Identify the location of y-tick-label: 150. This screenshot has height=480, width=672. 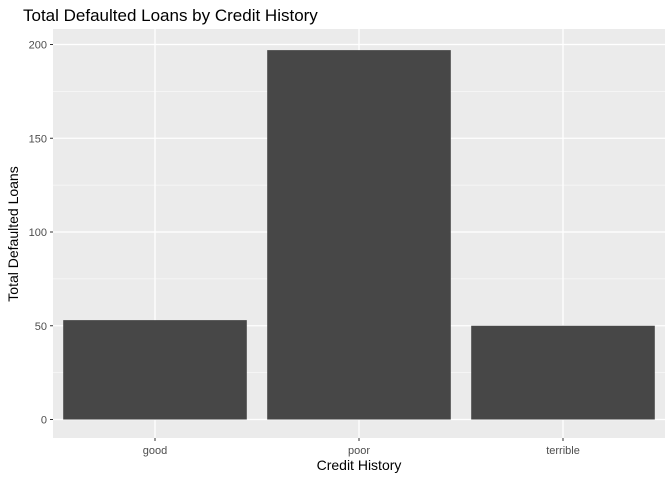
(38, 139).